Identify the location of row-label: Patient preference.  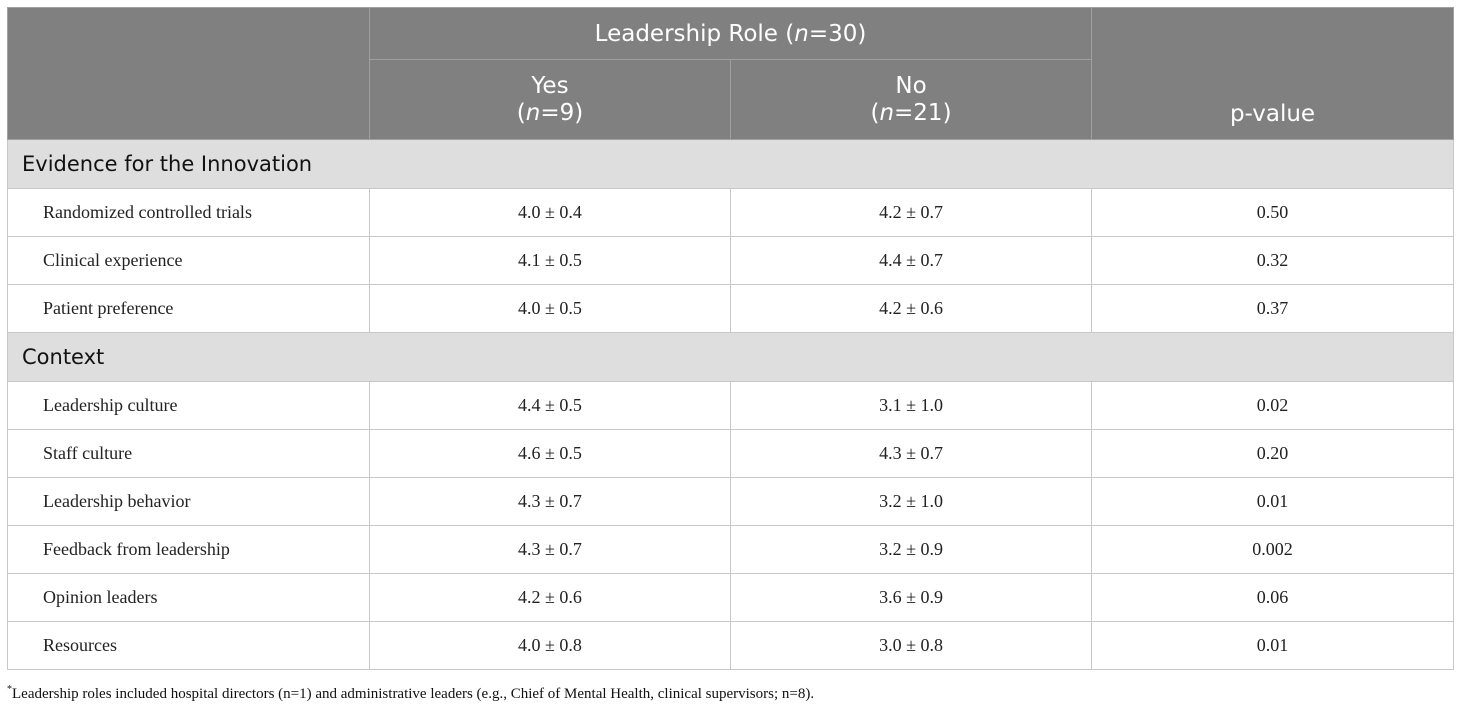
(188, 308).